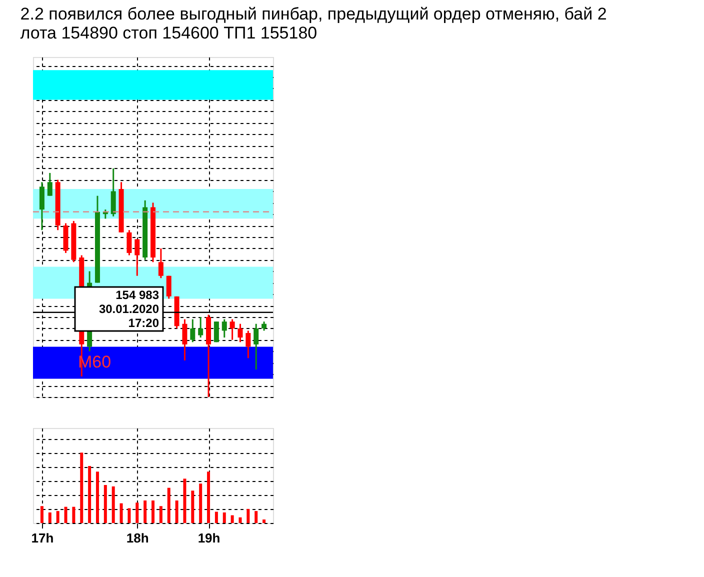 This screenshot has height=577, width=704. What do you see at coordinates (138, 295) in the screenshot?
I see `annotation: 154 983` at bounding box center [138, 295].